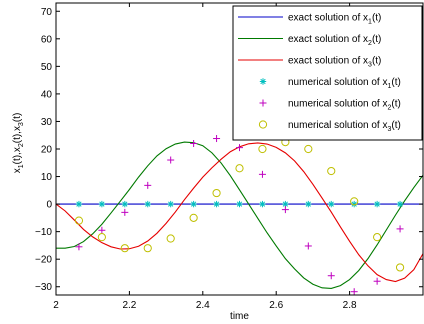 Image resolution: width=424 pixels, height=324 pixels. Describe the element at coordinates (193, 217) in the screenshot. I see `series-6-point-6-ring` at that location.